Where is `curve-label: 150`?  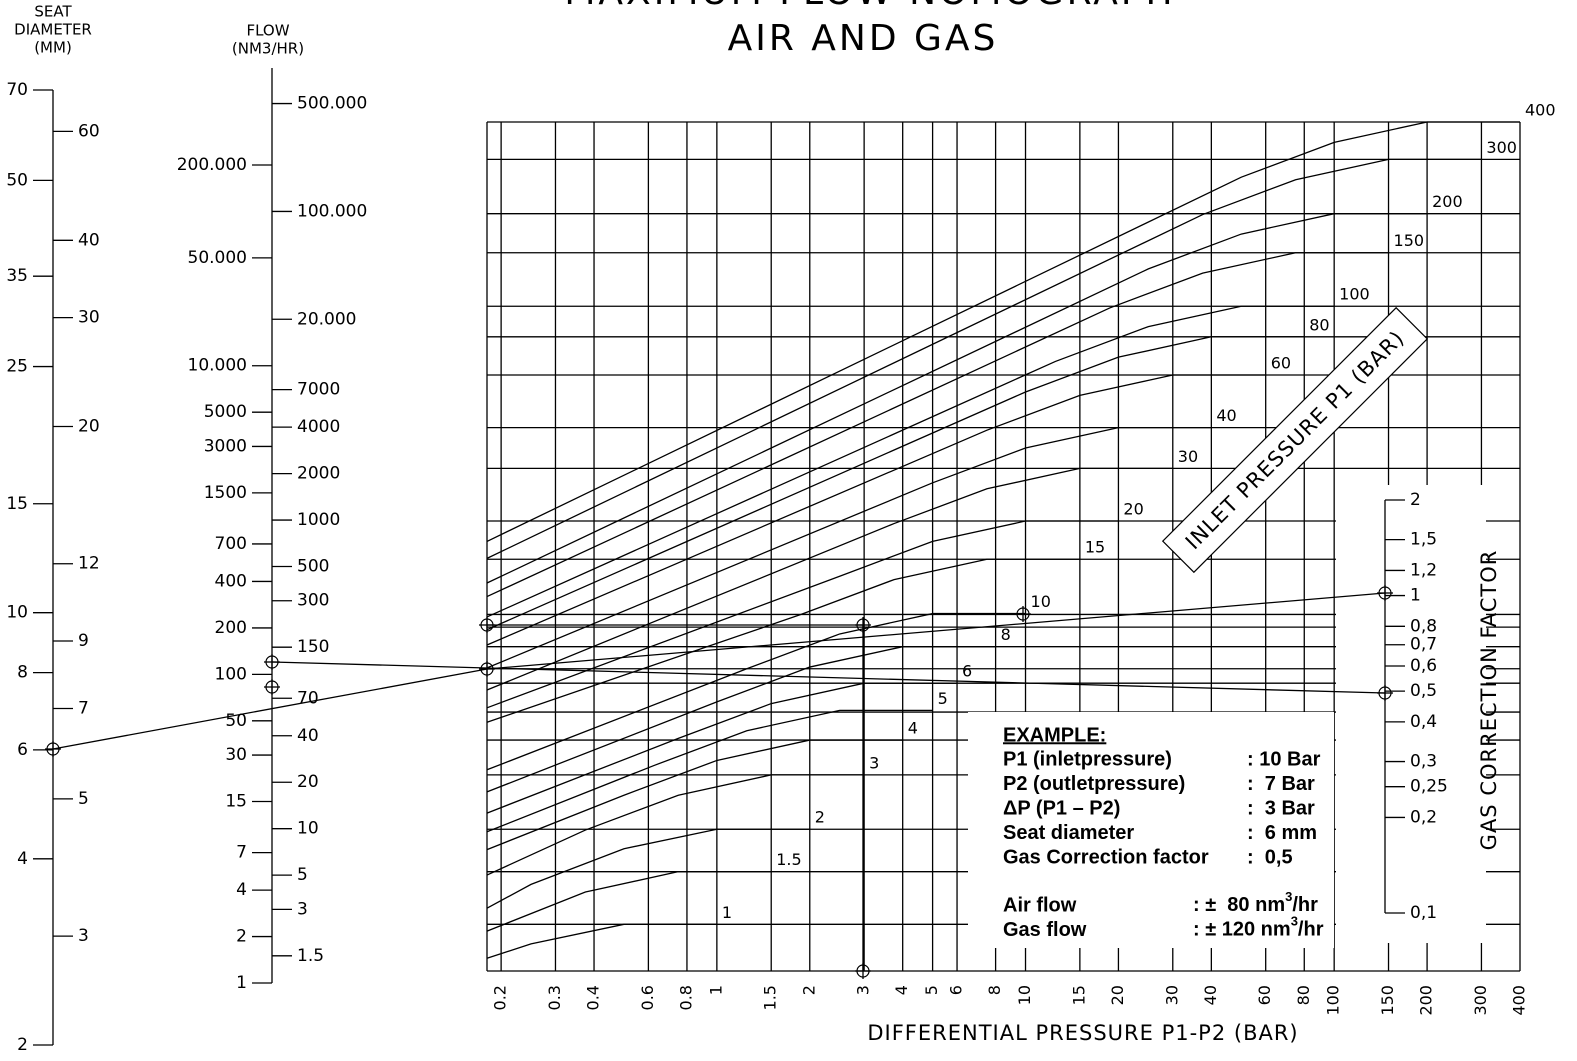 curve-label: 150 is located at coordinates (1409, 240).